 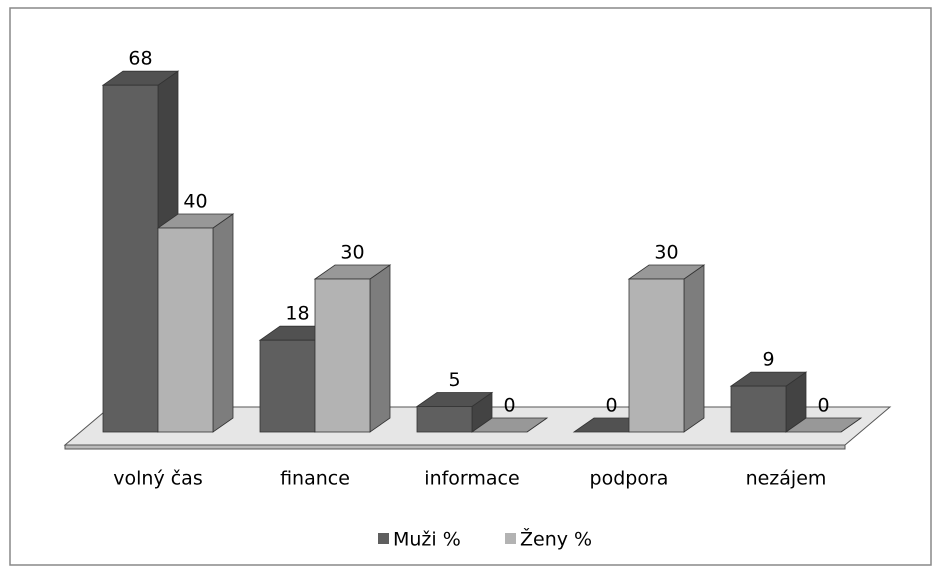 I want to click on data-label: 9, so click(x=768, y=360).